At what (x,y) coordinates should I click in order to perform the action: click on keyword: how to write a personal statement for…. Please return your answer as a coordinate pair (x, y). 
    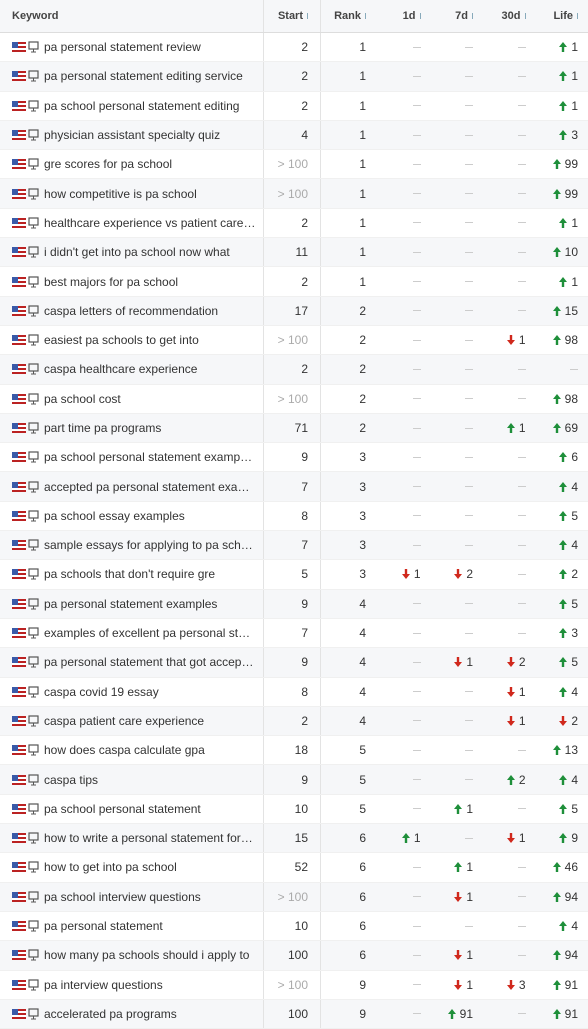
    Looking at the image, I should click on (148, 838).